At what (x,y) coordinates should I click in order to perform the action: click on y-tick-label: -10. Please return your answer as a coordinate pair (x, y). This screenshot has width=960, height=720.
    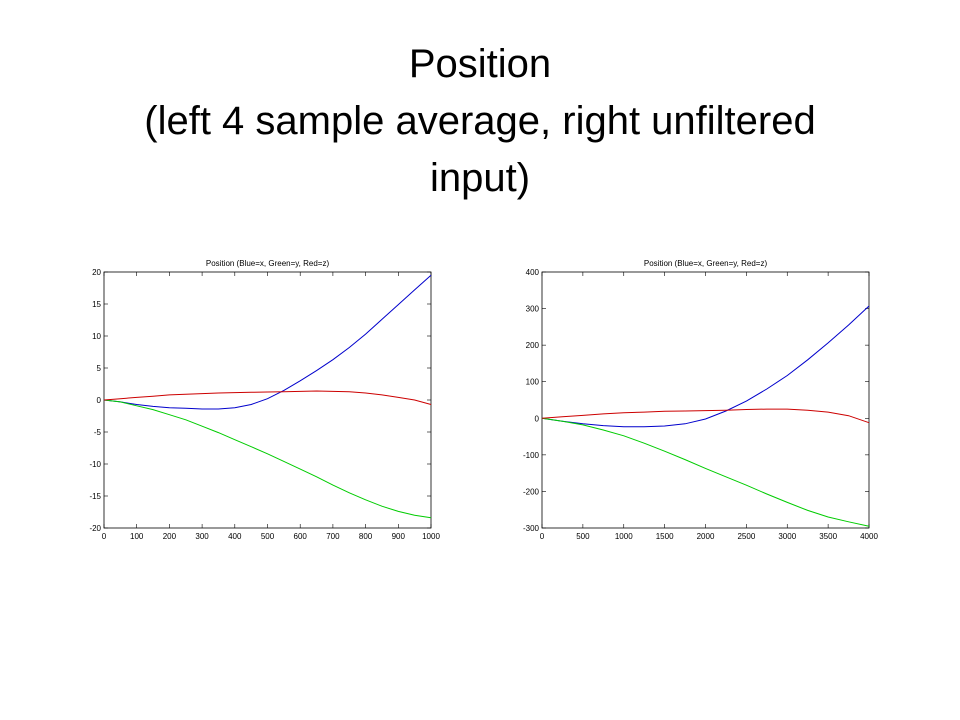
    Looking at the image, I should click on (95, 464).